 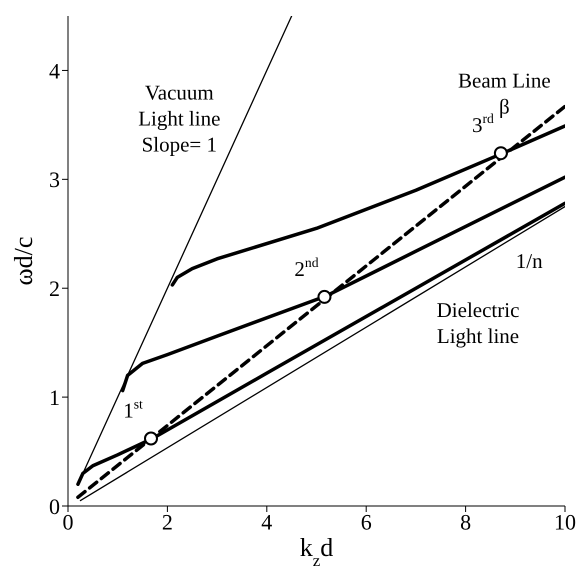 What do you see at coordinates (530, 260) in the screenshot?
I see `annotation: 1/n` at bounding box center [530, 260].